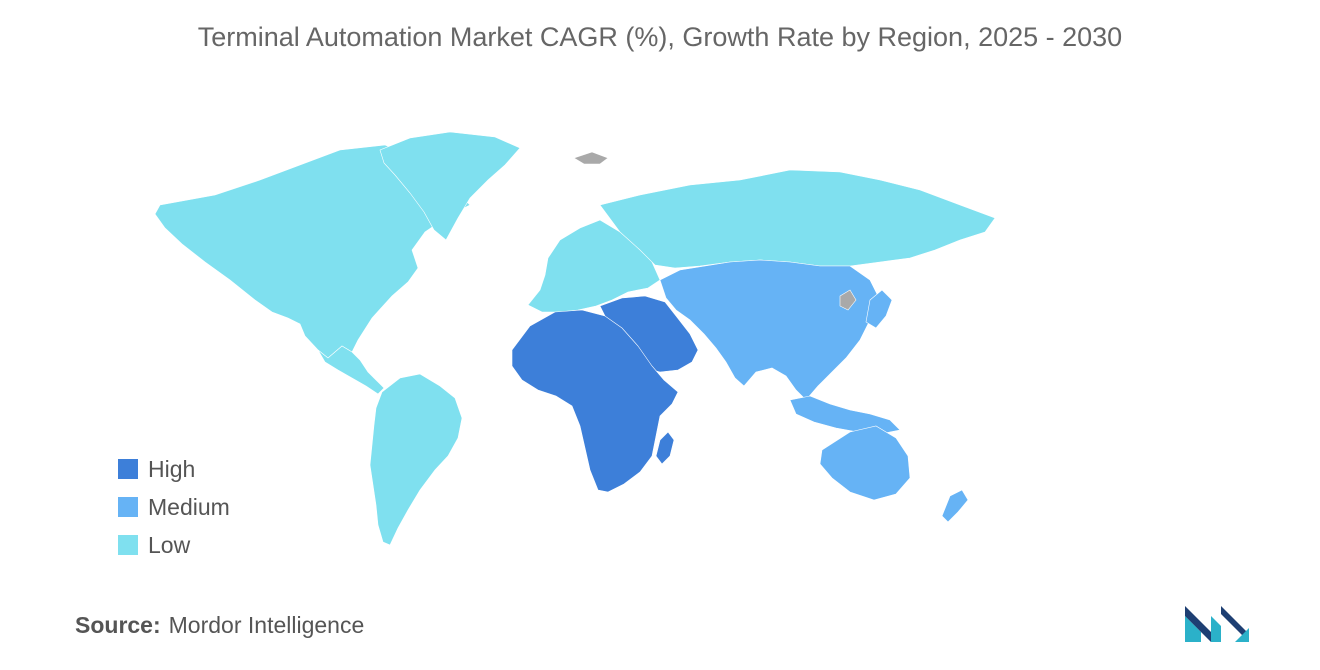  I want to click on region-greenland, so click(450, 186).